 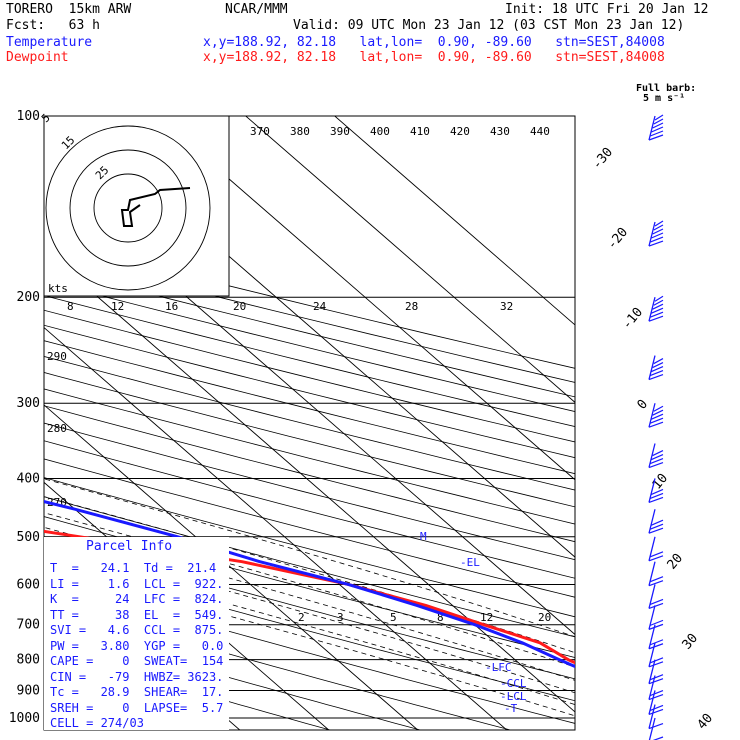 What do you see at coordinates (380, 131) in the screenshot?
I see `theta-e-label: 400` at bounding box center [380, 131].